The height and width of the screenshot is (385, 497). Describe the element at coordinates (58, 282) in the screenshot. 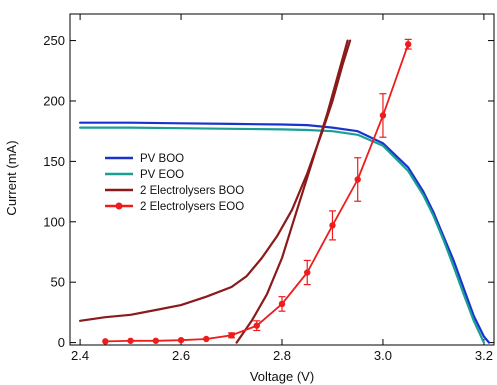

I see `y-tick-label: 50` at that location.